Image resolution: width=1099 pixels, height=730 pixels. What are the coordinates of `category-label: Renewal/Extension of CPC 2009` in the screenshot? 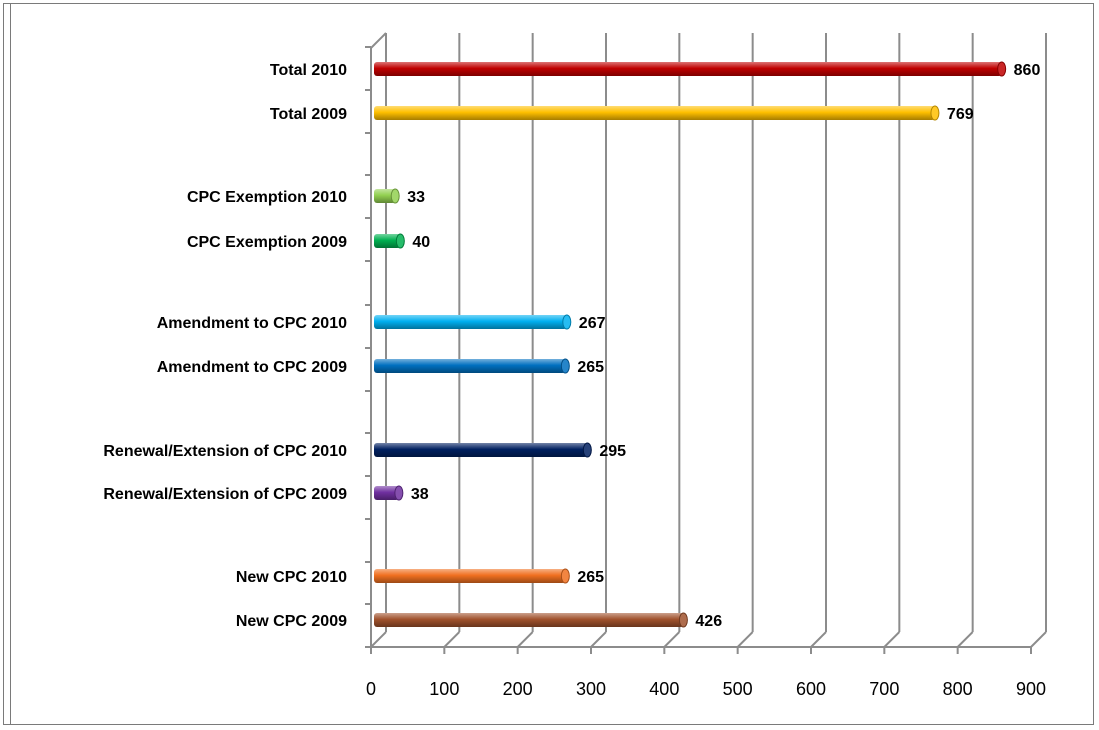 It's located at (225, 494).